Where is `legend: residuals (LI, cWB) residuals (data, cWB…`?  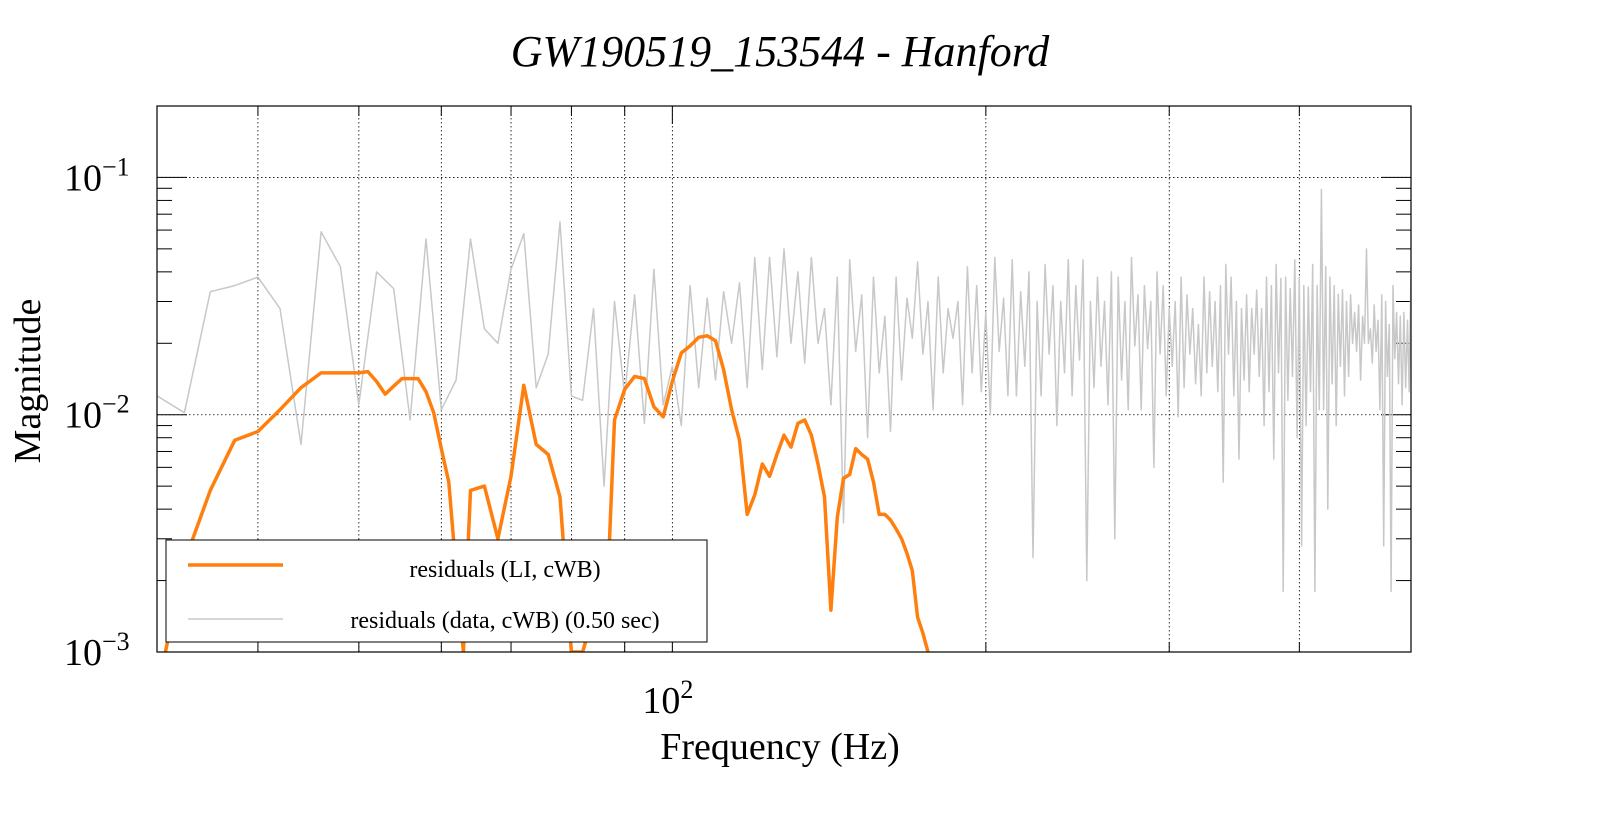
legend: residuals (LI, cWB) residuals (data, cWB… is located at coordinates (436, 591).